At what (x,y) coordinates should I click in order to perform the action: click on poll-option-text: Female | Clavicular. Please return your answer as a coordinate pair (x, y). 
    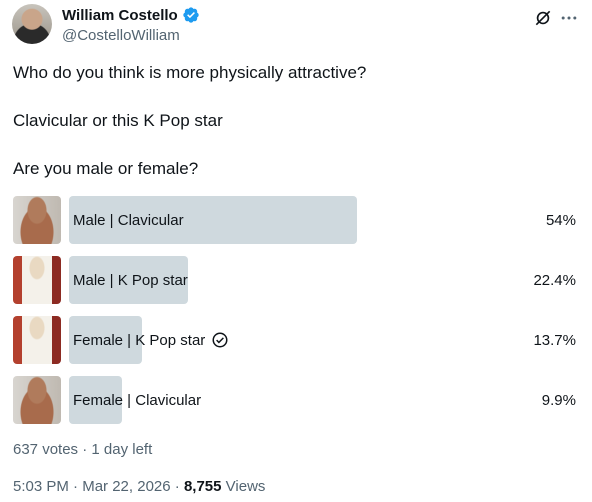
    Looking at the image, I should click on (137, 400).